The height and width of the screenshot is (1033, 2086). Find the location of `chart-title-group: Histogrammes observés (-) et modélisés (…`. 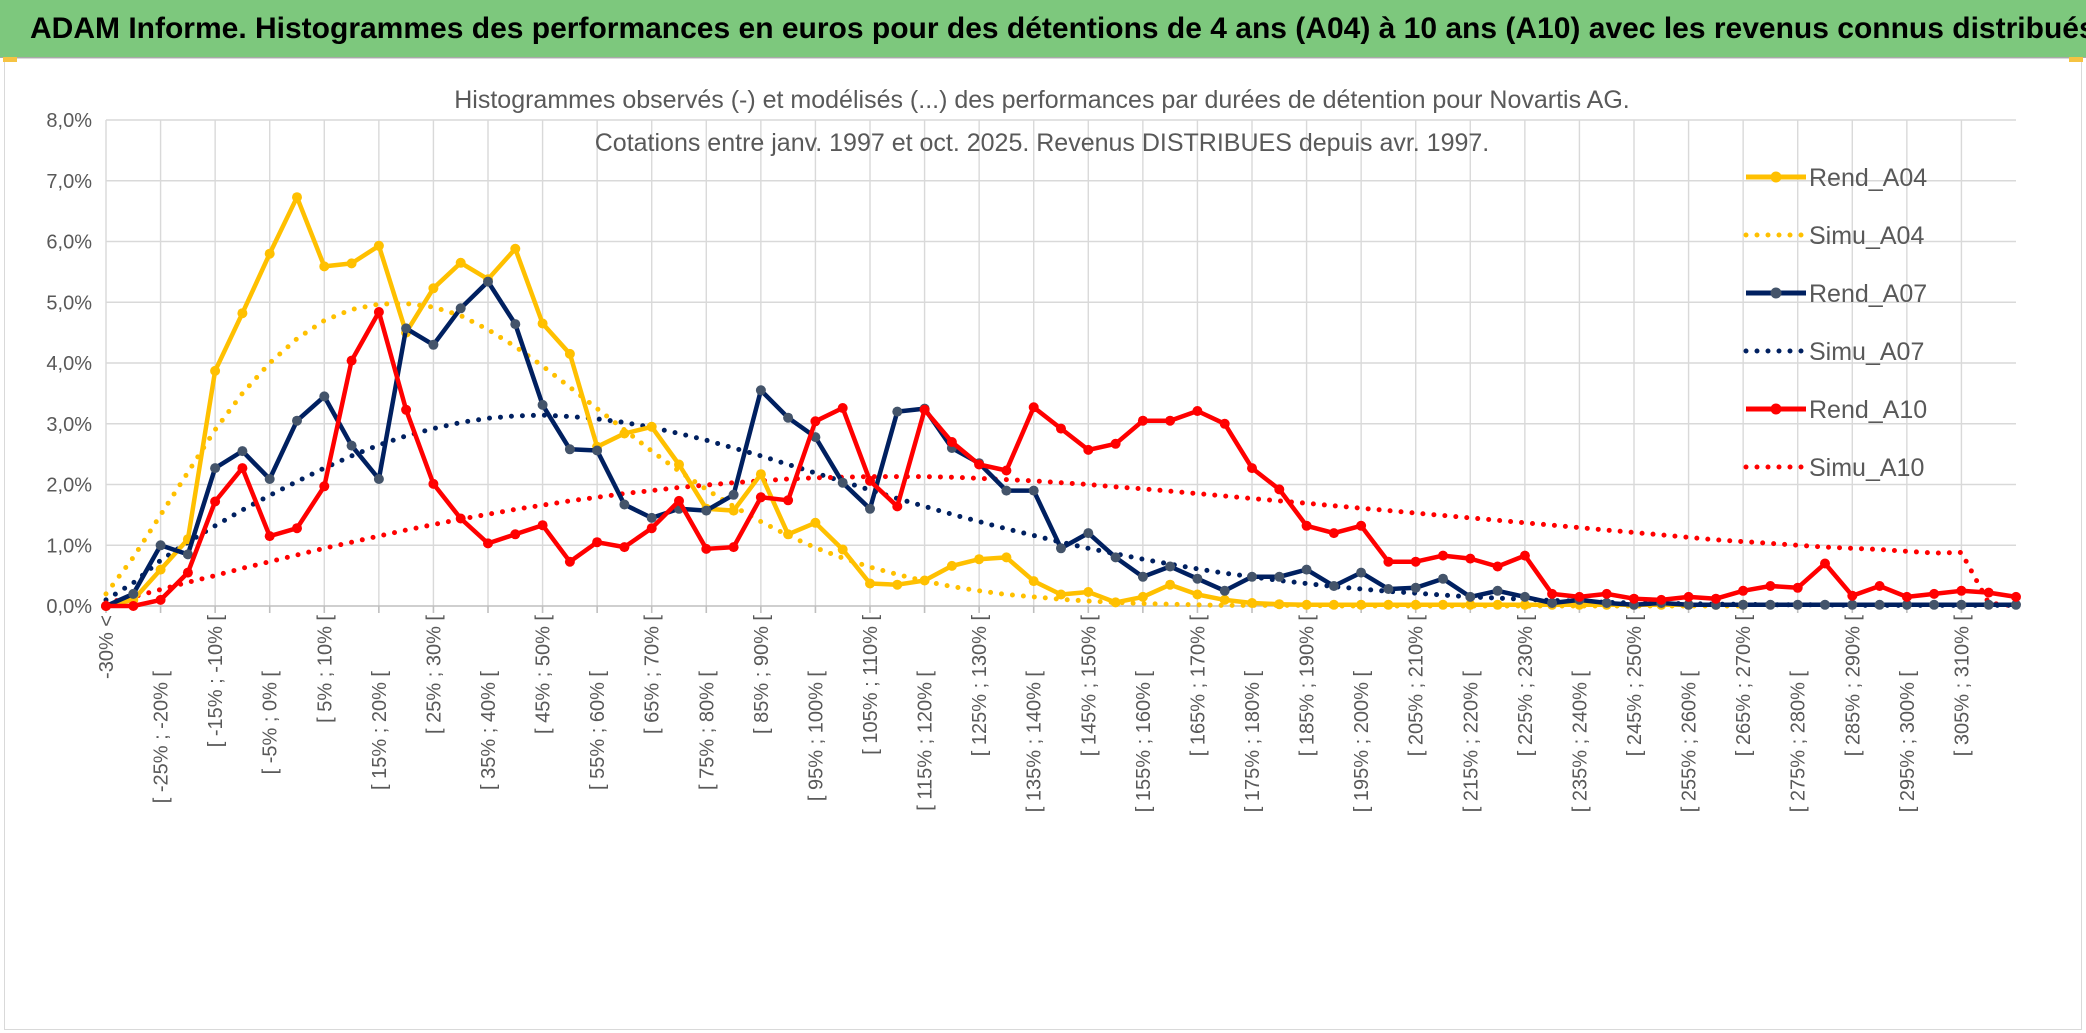

chart-title-group: Histogrammes observés (-) et modélisés (… is located at coordinates (1042, 121).